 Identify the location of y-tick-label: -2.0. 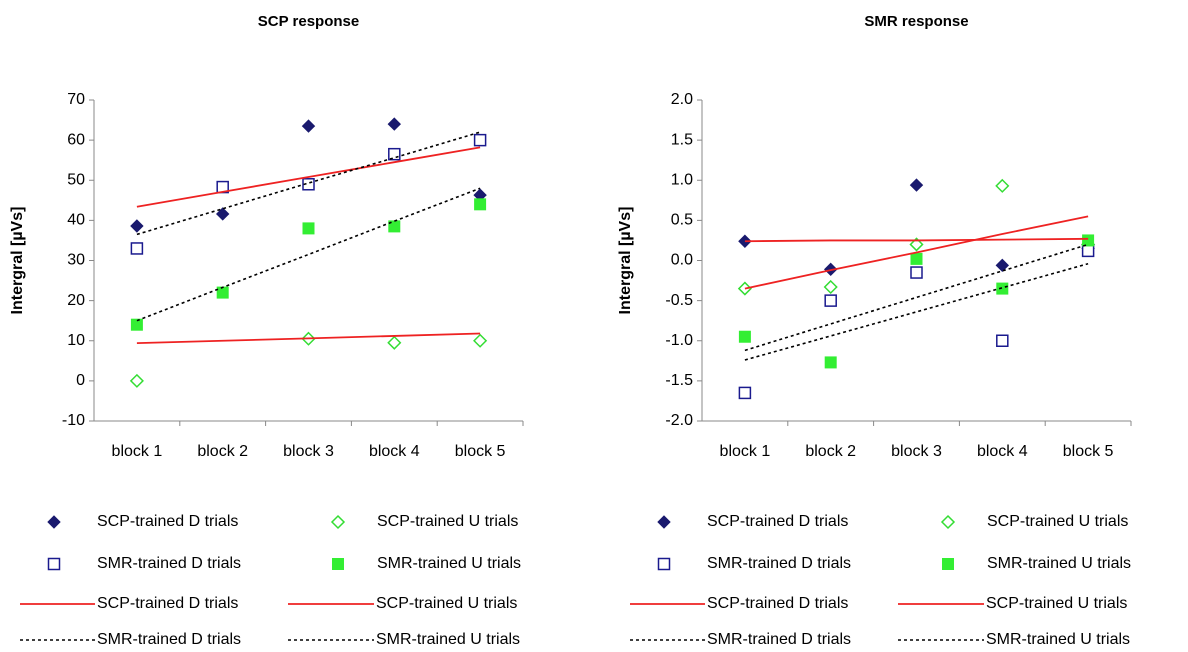
(679, 420).